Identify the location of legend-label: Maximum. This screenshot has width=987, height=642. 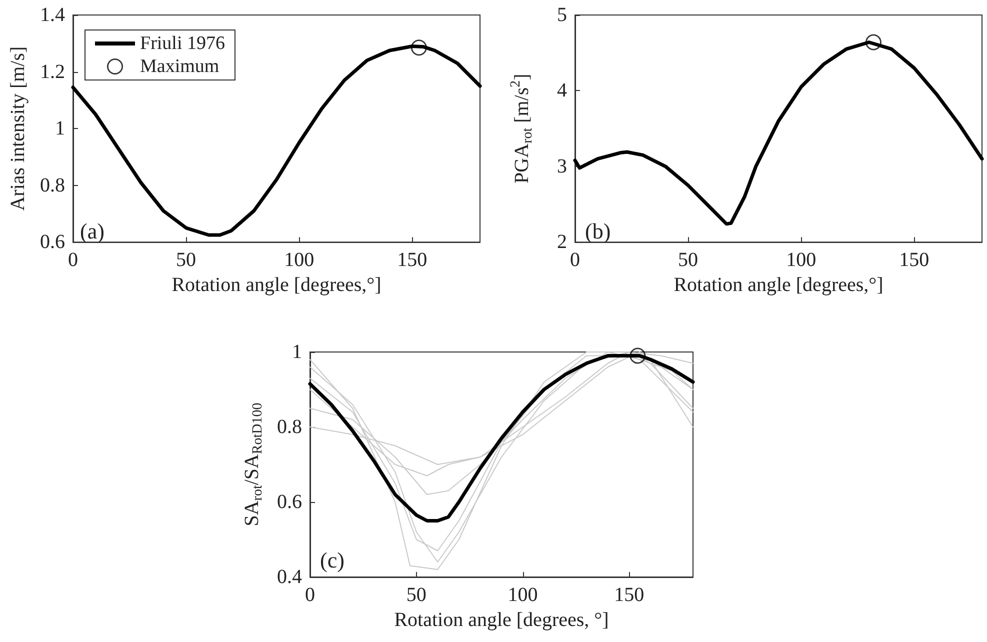
(180, 66).